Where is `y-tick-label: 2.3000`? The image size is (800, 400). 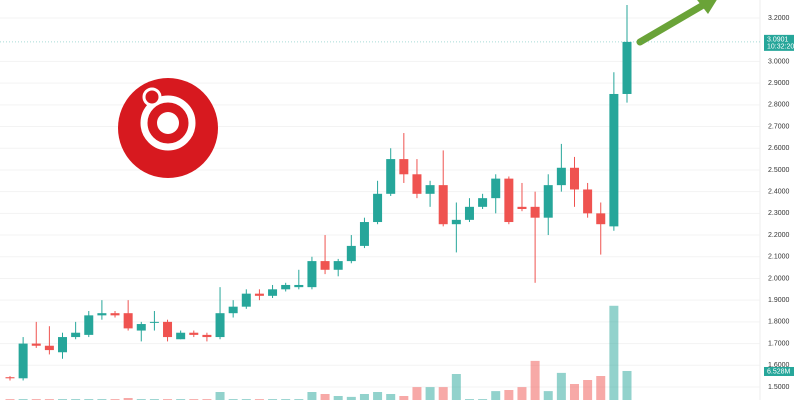 y-tick-label: 2.3000 is located at coordinates (779, 213).